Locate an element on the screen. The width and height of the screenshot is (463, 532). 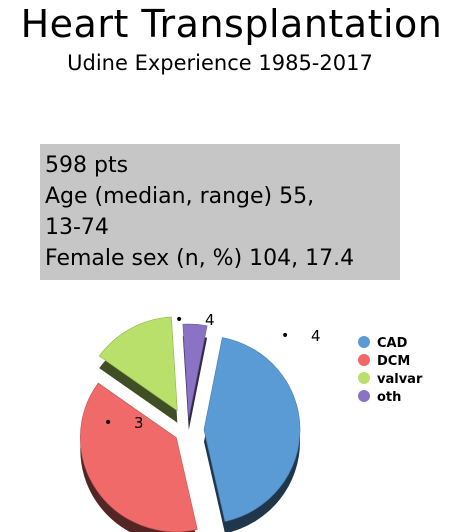
legend-swatch-oth is located at coordinates (364, 396).